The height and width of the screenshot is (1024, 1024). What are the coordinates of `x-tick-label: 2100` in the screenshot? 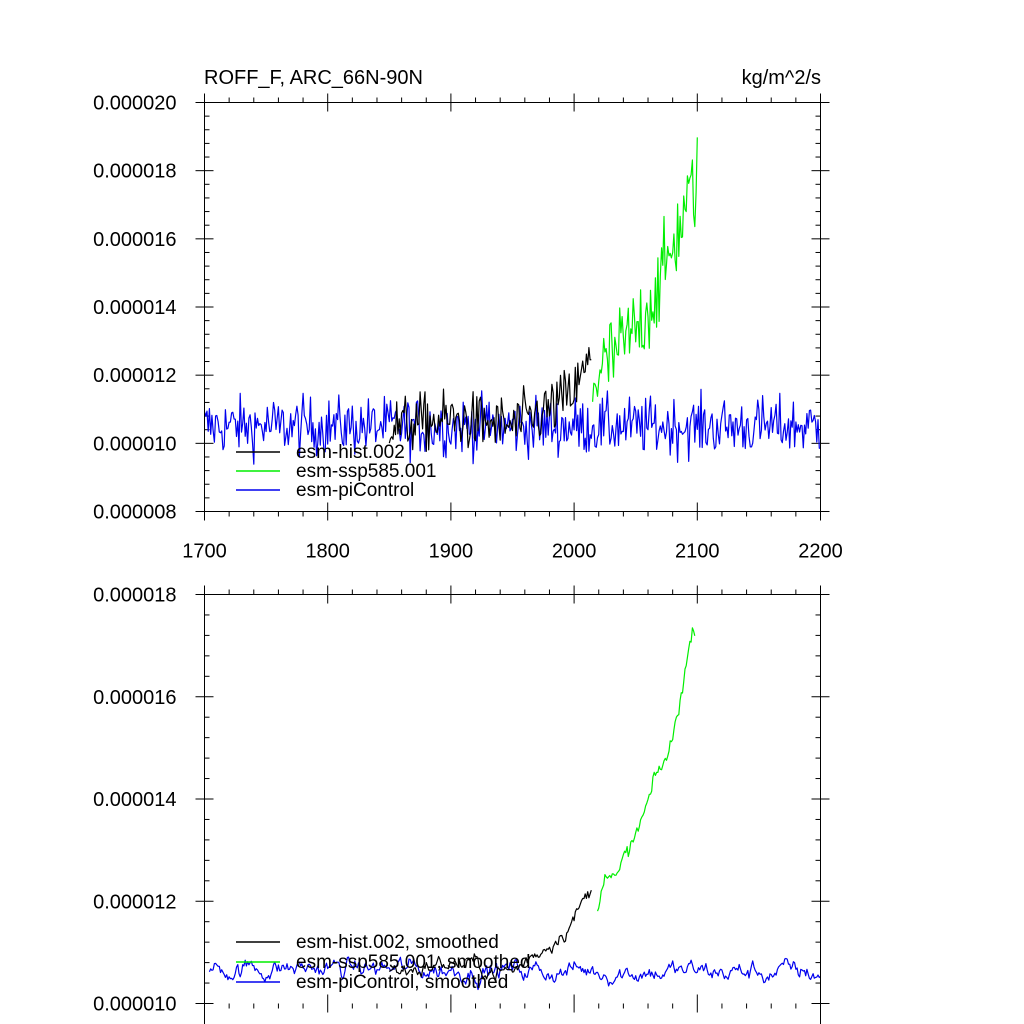 It's located at (697, 552).